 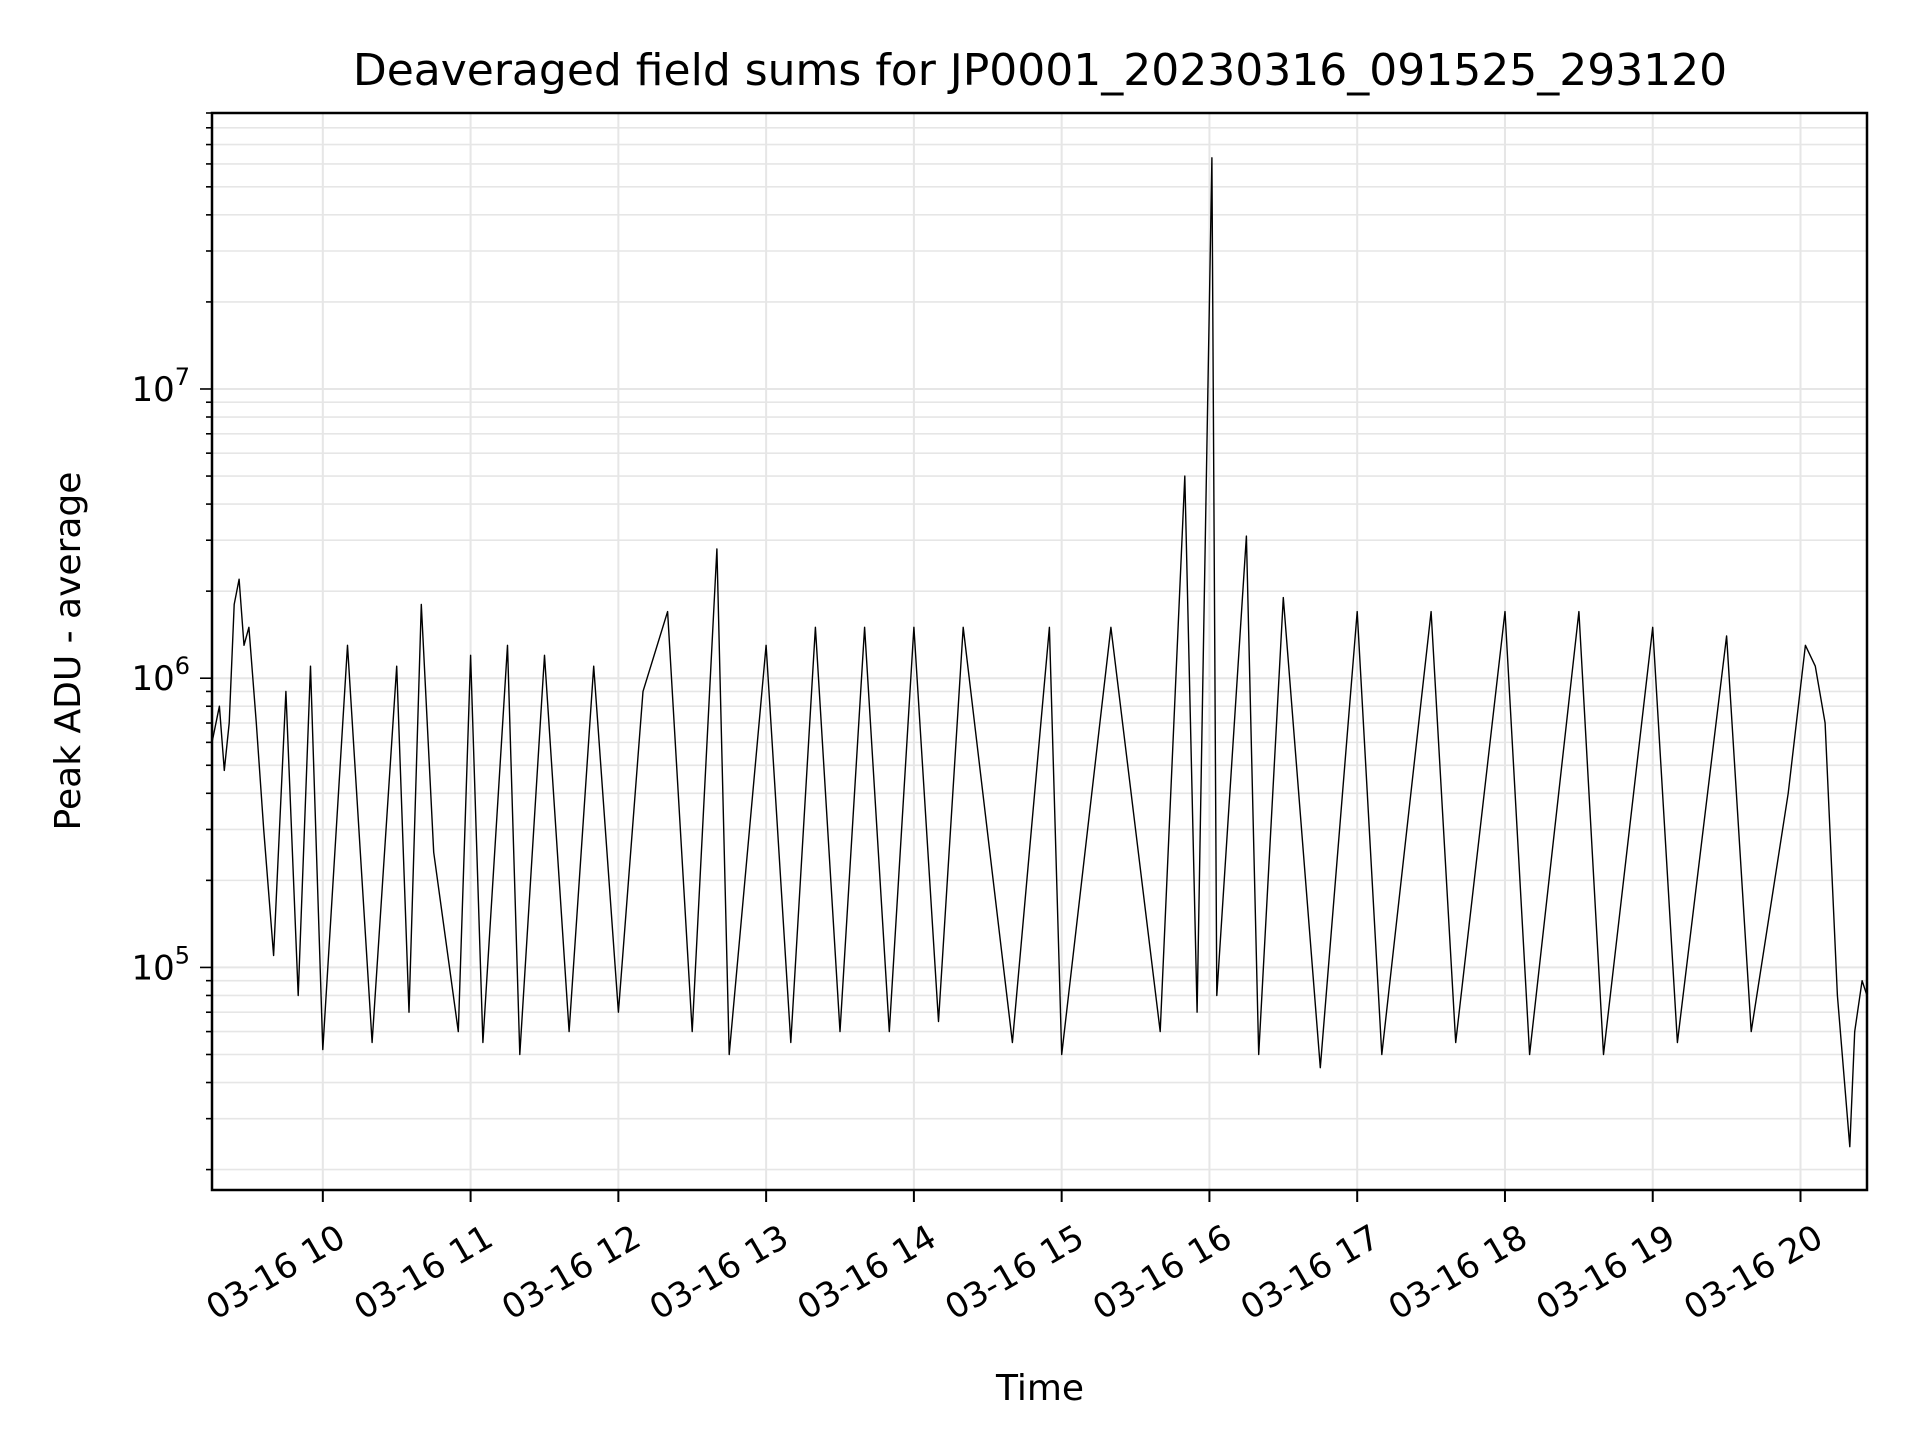 What do you see at coordinates (68, 651) in the screenshot?
I see `y-axis-label: Peak ADU - average` at bounding box center [68, 651].